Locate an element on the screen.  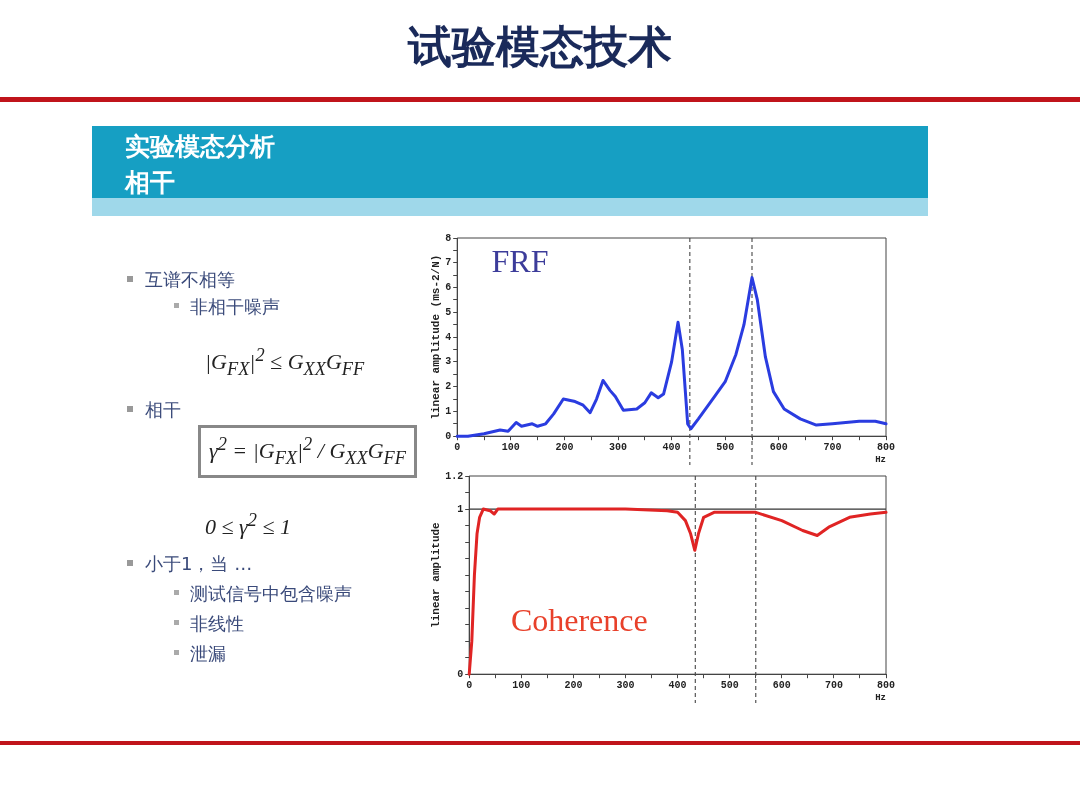
text: 泄漏 is located at coordinates (208, 654).